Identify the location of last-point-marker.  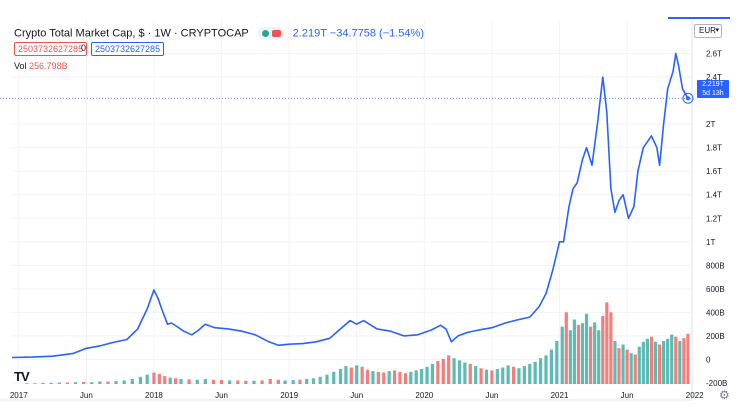
(688, 98).